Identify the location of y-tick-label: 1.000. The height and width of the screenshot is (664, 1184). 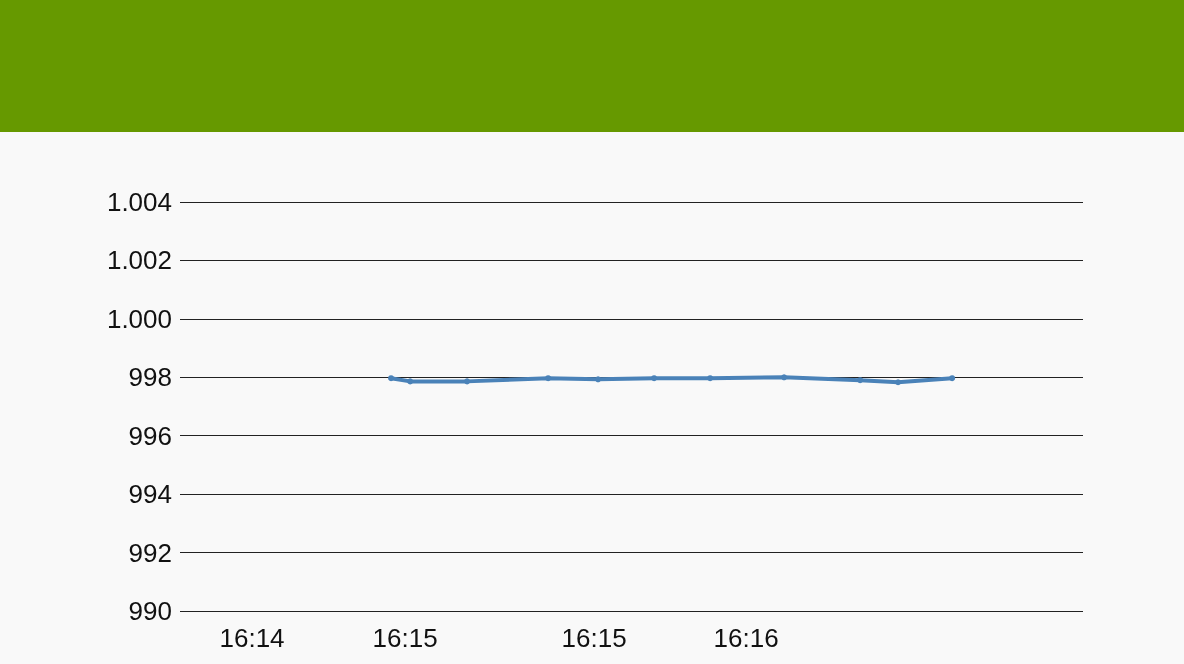
(139, 318).